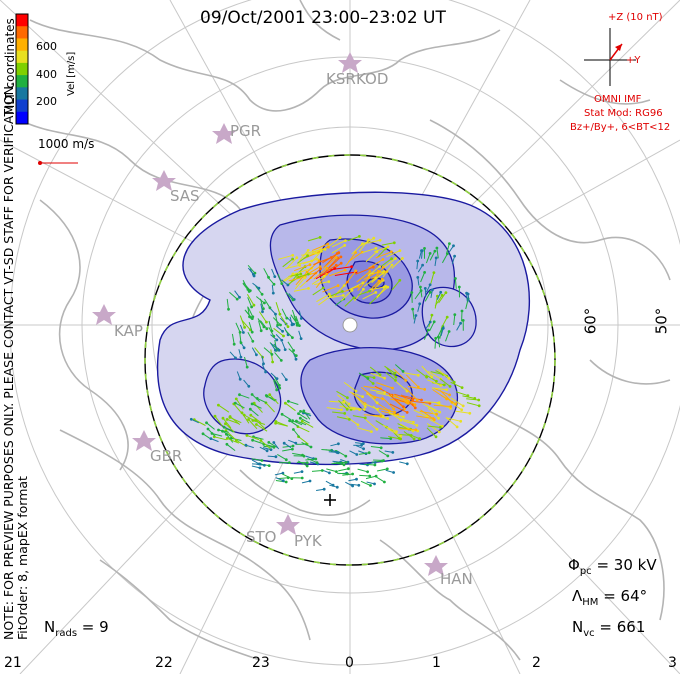 The height and width of the screenshot is (674, 680). What do you see at coordinates (22, 45) in the screenshot?
I see `colorbar-segment` at bounding box center [22, 45].